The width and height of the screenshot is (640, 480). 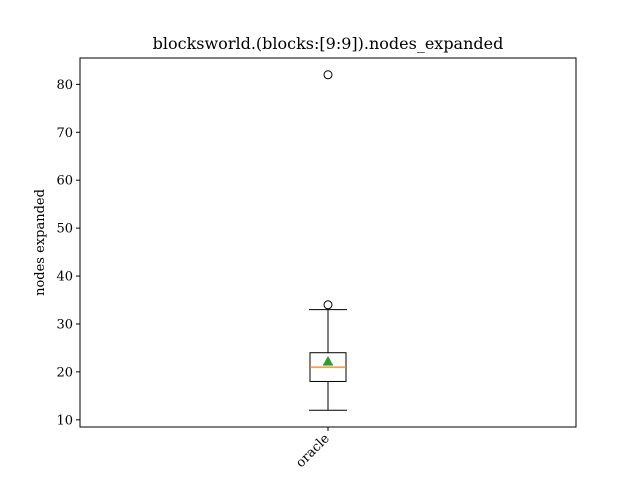 I want to click on y-tick-label: 20, so click(x=64, y=372).